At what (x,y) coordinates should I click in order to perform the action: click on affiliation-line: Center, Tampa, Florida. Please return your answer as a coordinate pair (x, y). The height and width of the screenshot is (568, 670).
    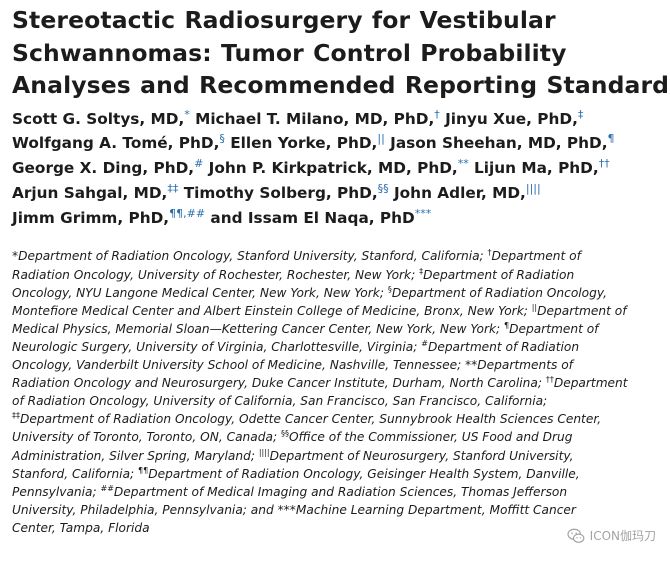
    Looking at the image, I should click on (338, 528).